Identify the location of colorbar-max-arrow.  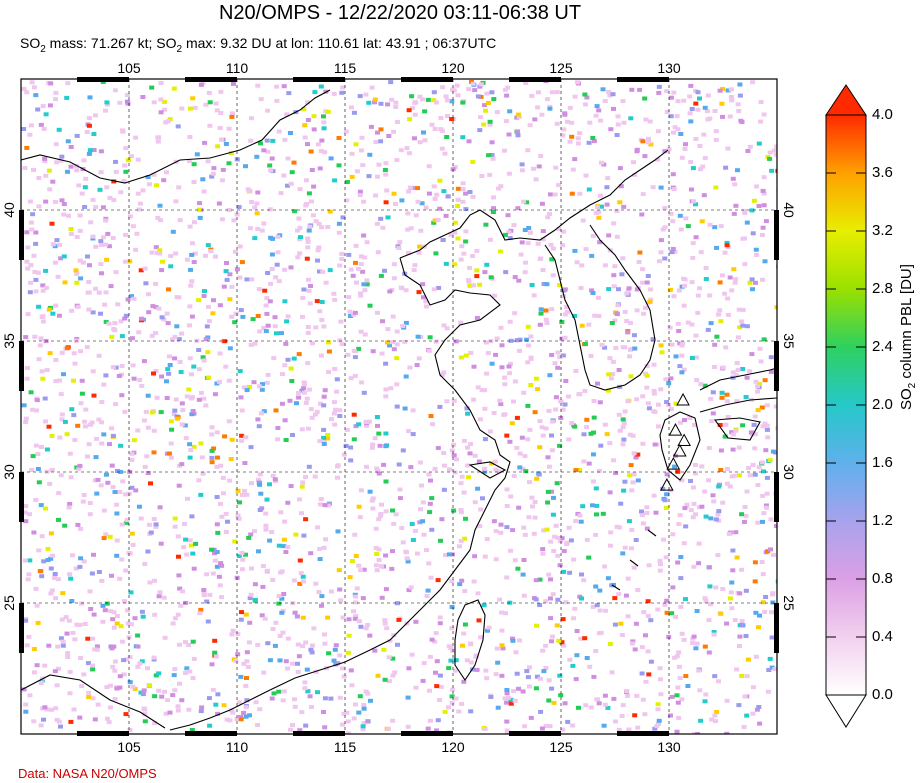
(846, 100).